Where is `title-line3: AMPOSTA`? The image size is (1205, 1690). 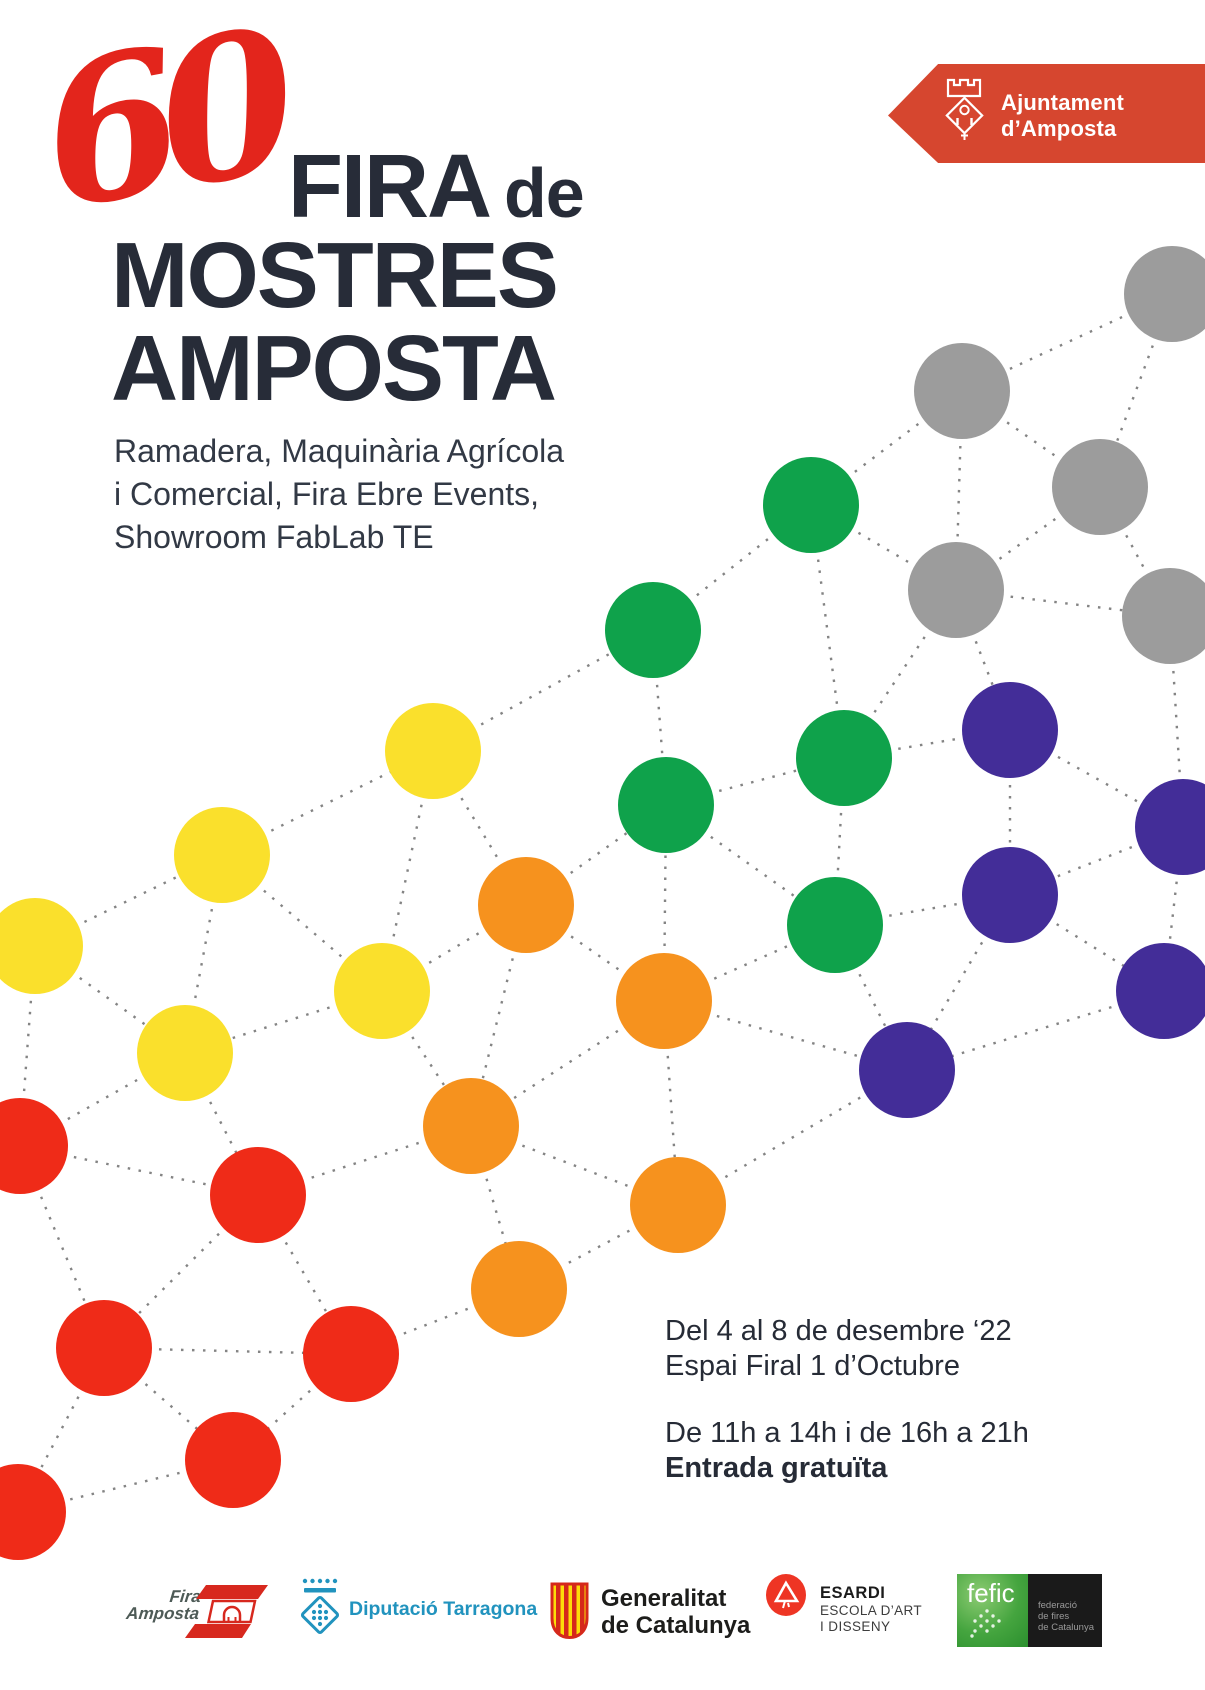 title-line3: AMPOSTA is located at coordinates (334, 368).